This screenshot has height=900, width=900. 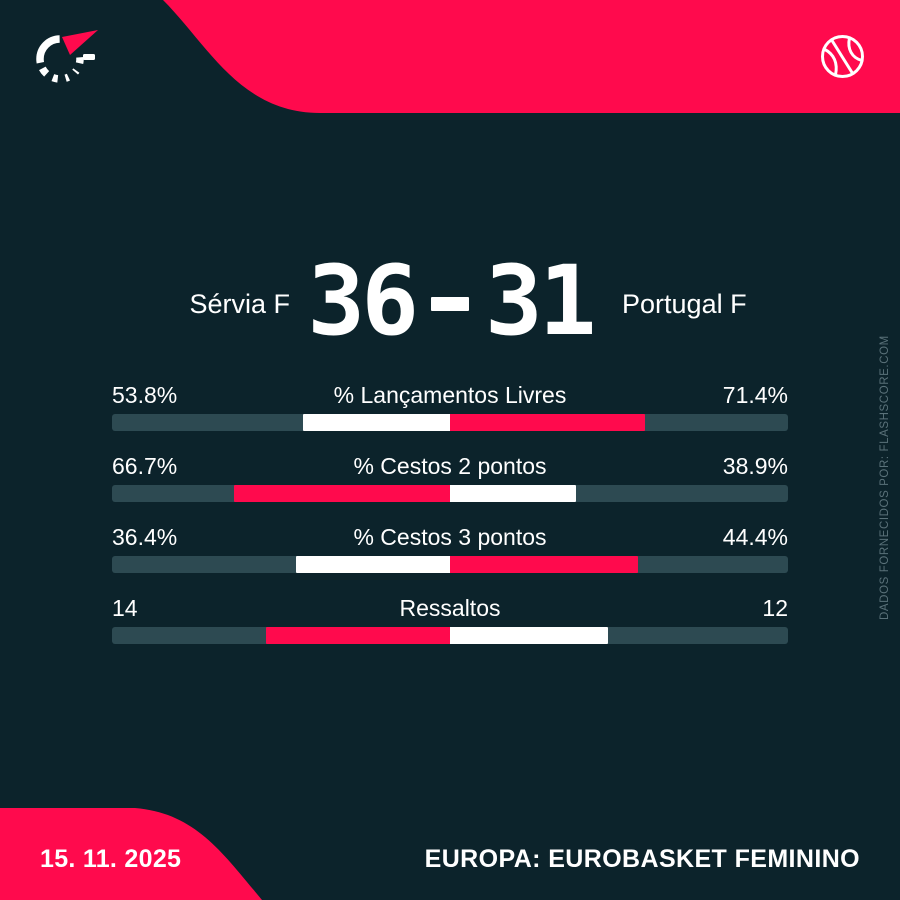 I want to click on basketball-icon, so click(x=842, y=56).